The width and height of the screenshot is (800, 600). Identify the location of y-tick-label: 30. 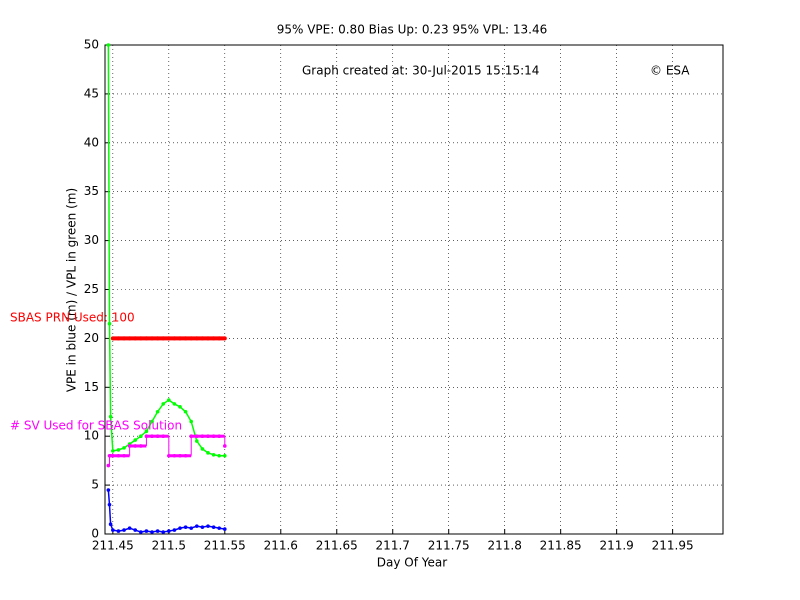
(91, 240).